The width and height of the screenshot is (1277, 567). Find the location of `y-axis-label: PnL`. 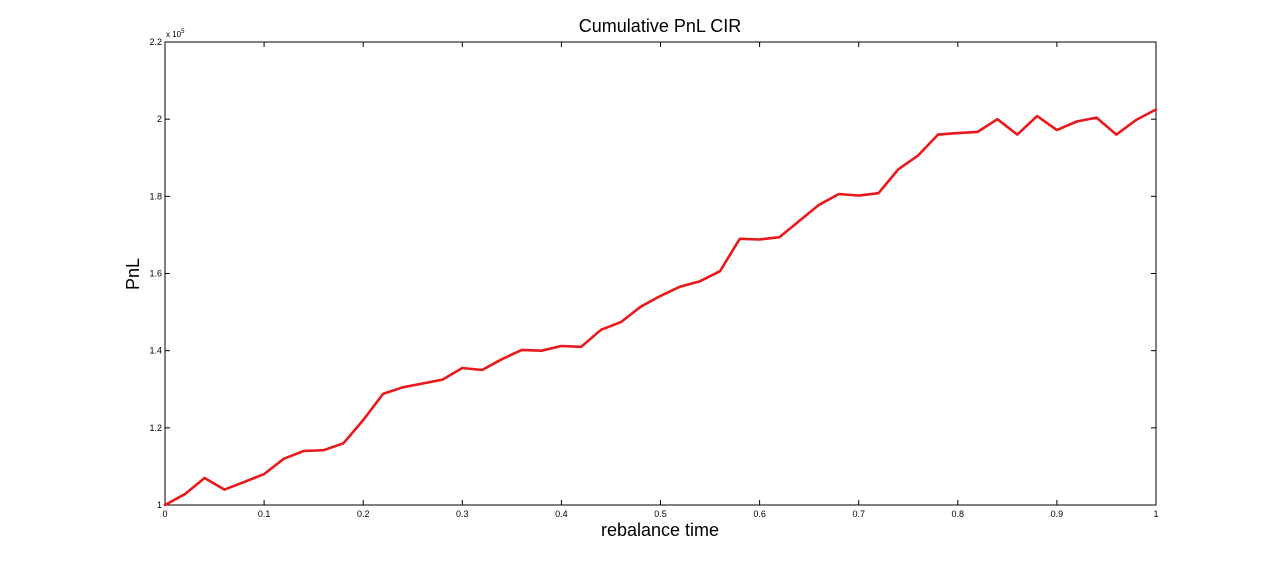

y-axis-label: PnL is located at coordinates (133, 274).